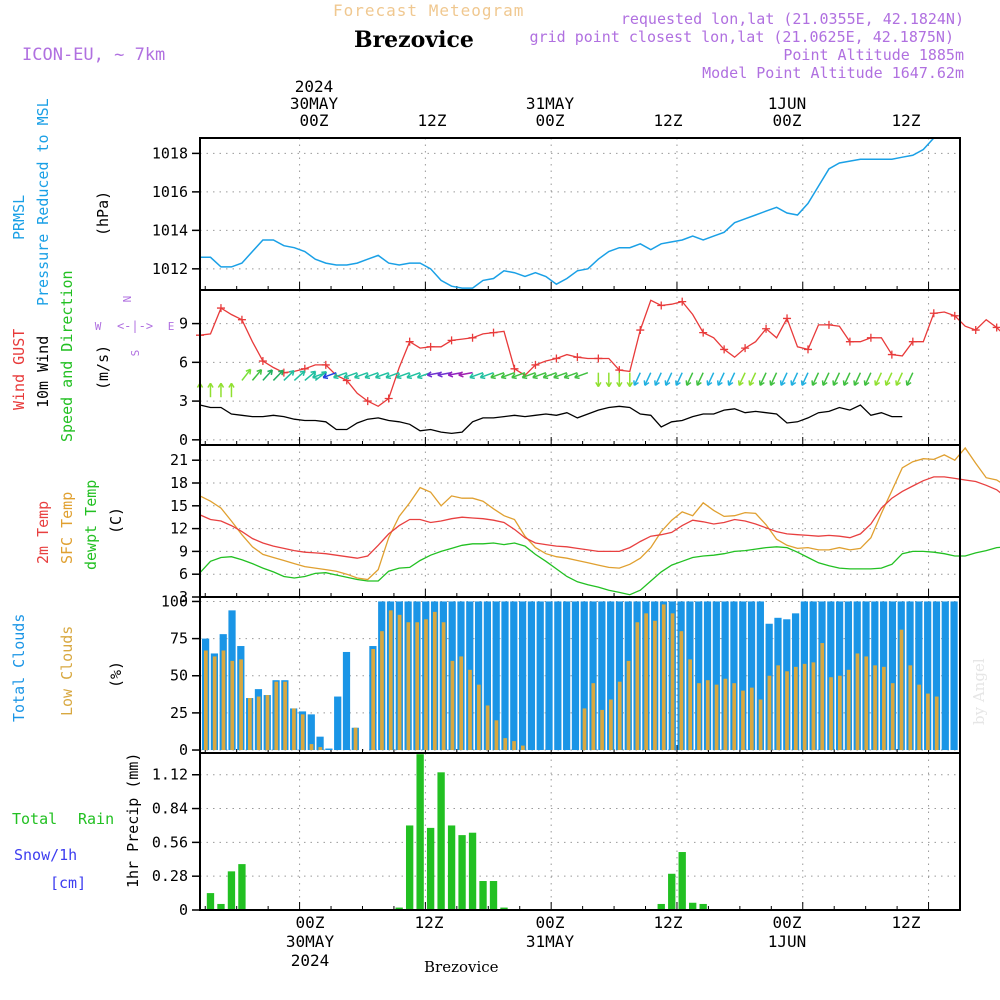 This screenshot has width=1000, height=1000. I want to click on panel-frame, so click(580, 831).